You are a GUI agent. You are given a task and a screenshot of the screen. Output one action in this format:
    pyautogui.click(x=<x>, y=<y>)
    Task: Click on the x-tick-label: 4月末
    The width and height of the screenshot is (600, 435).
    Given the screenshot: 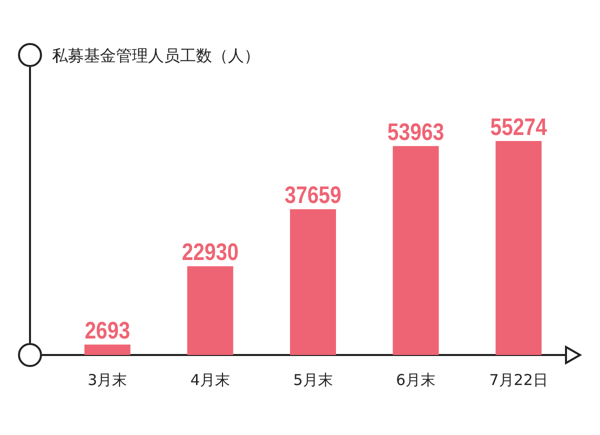 What is the action you would take?
    pyautogui.click(x=210, y=380)
    